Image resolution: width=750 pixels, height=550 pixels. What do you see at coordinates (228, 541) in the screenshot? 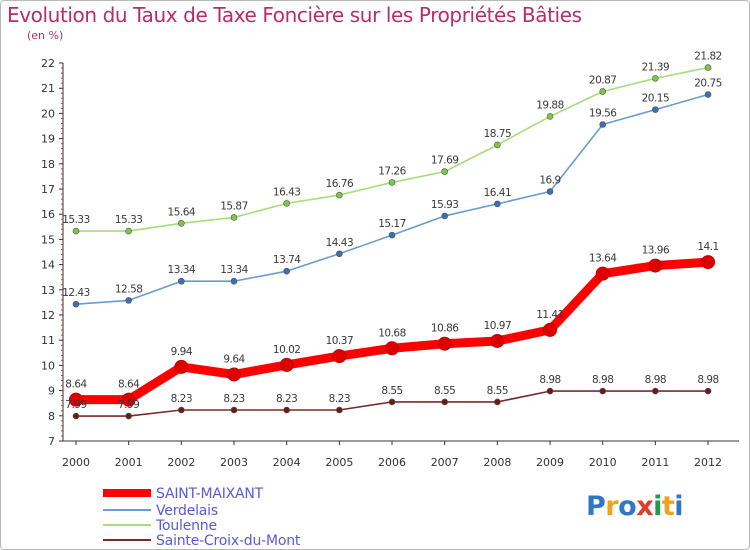
I see `legend-label: Sainte-Croix-du-Mont` at bounding box center [228, 541].